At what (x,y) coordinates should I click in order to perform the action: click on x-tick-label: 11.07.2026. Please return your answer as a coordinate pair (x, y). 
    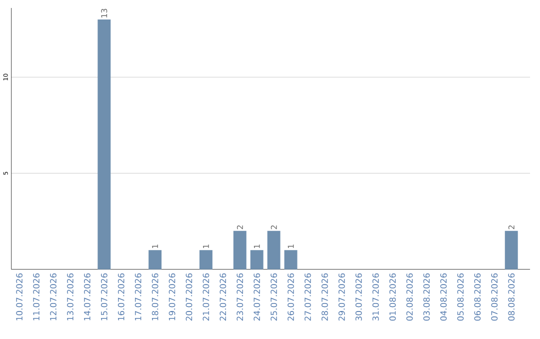
    Looking at the image, I should click on (36, 296).